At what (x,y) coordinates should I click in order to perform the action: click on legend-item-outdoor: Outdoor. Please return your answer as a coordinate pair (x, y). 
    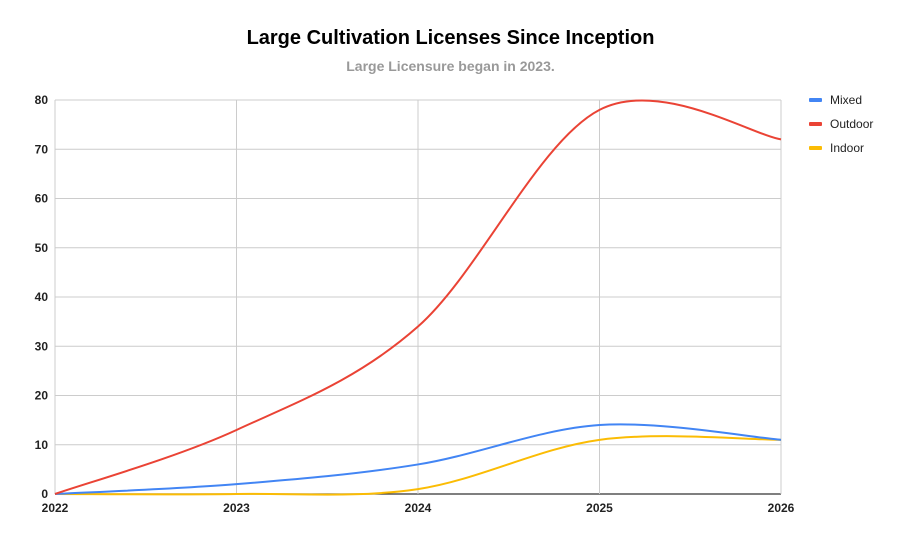
    Looking at the image, I should click on (841, 124).